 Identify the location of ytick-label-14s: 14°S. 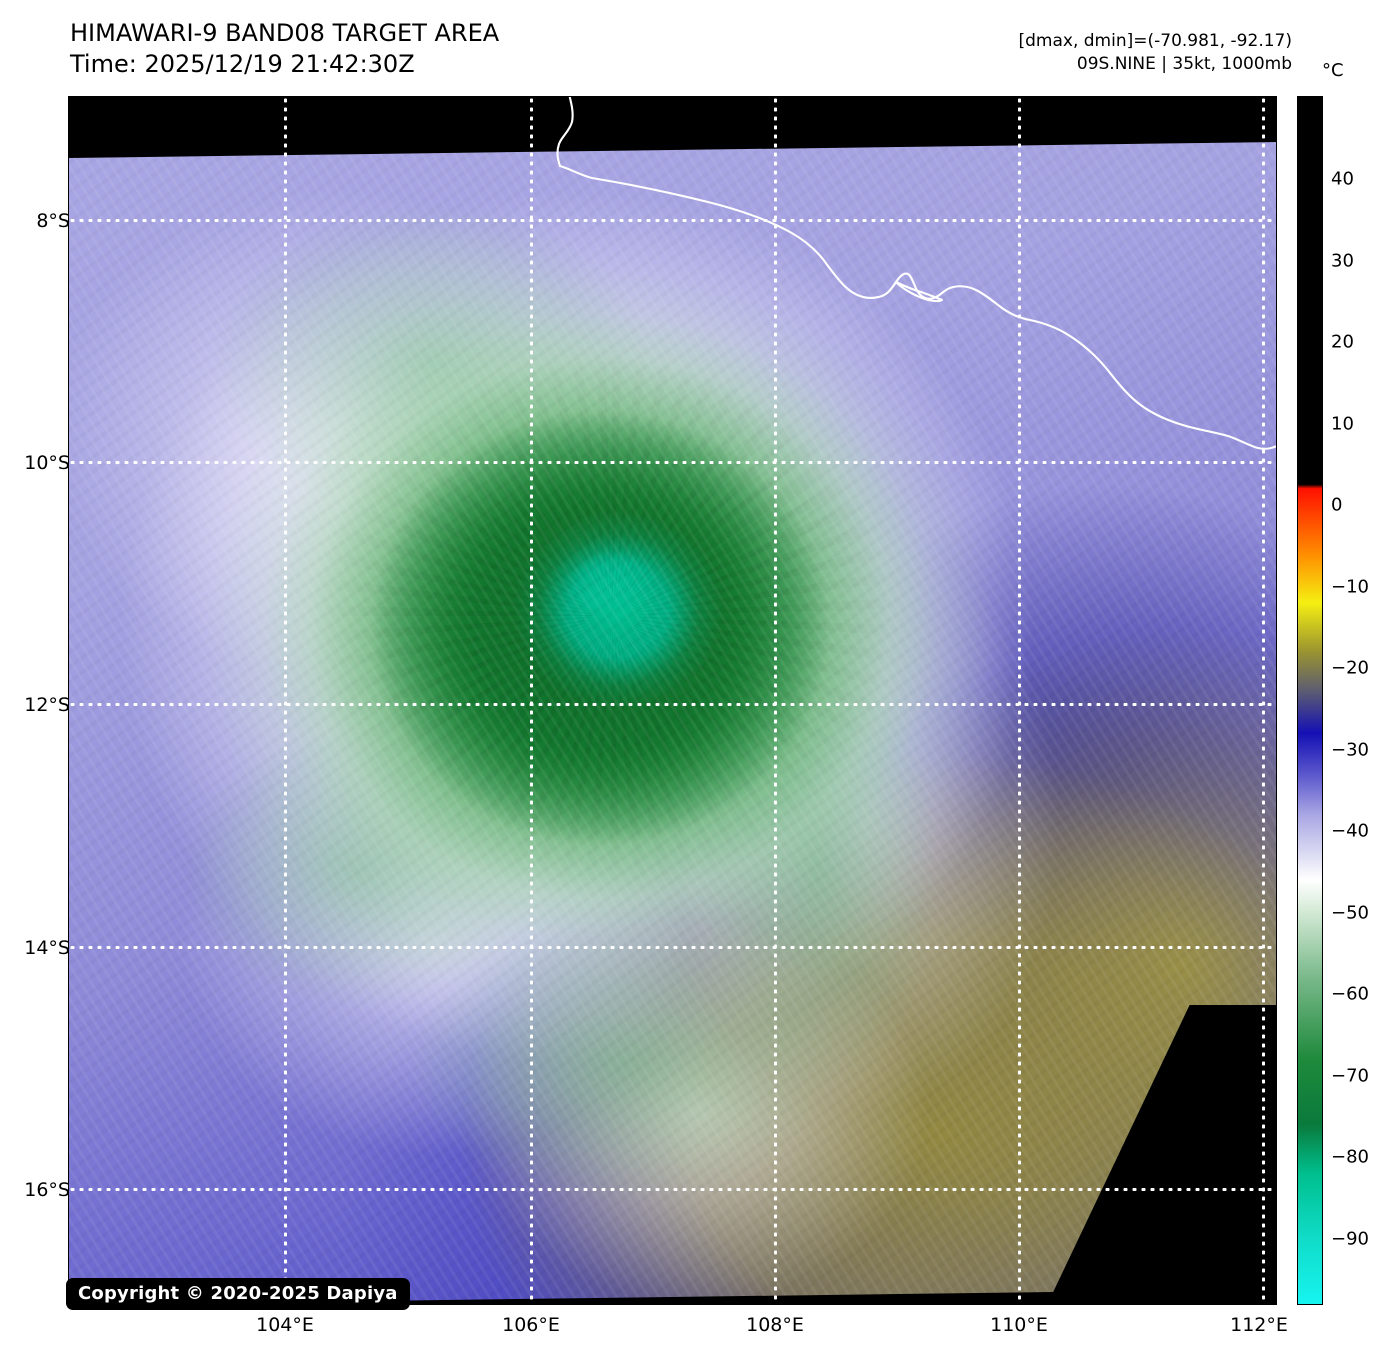
(47, 948).